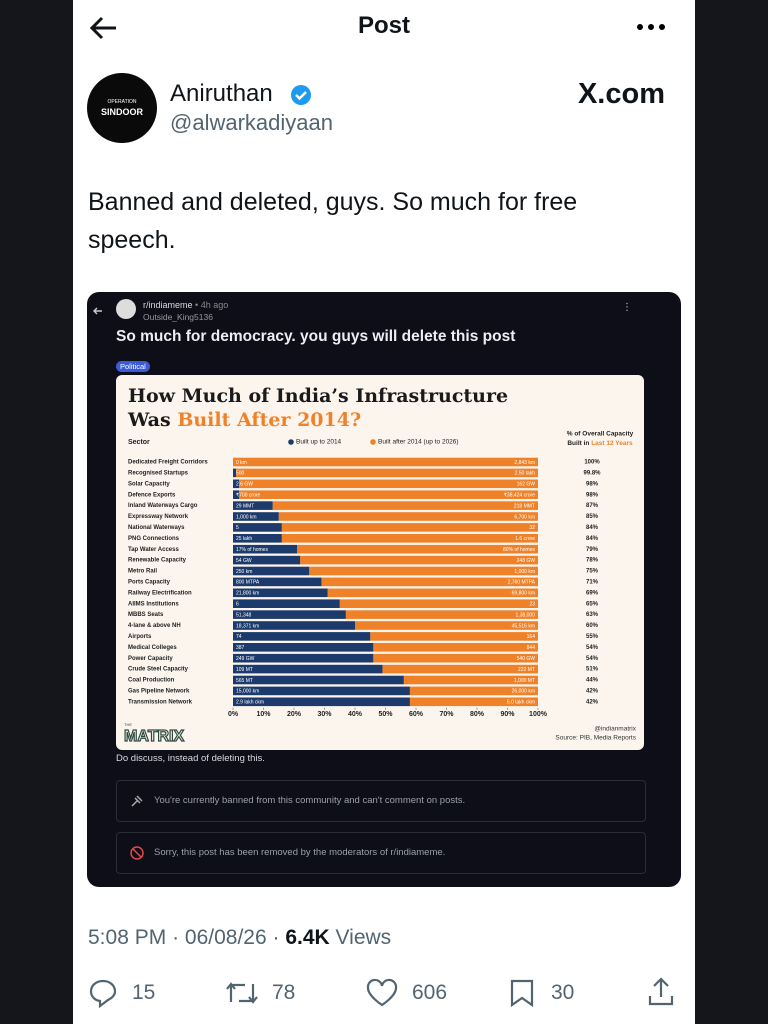 The height and width of the screenshot is (1024, 768). What do you see at coordinates (151, 681) in the screenshot?
I see `category-label: Coal Production` at bounding box center [151, 681].